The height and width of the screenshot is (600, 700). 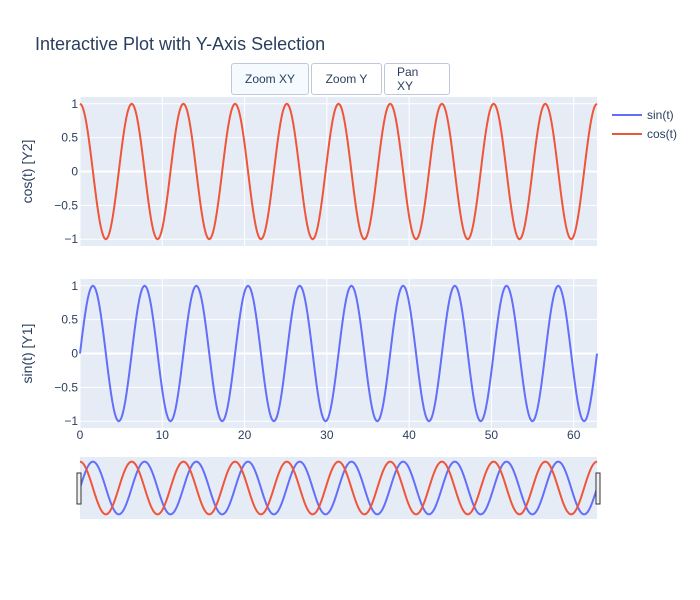 I want to click on range-slider-left-handle, so click(x=79, y=488).